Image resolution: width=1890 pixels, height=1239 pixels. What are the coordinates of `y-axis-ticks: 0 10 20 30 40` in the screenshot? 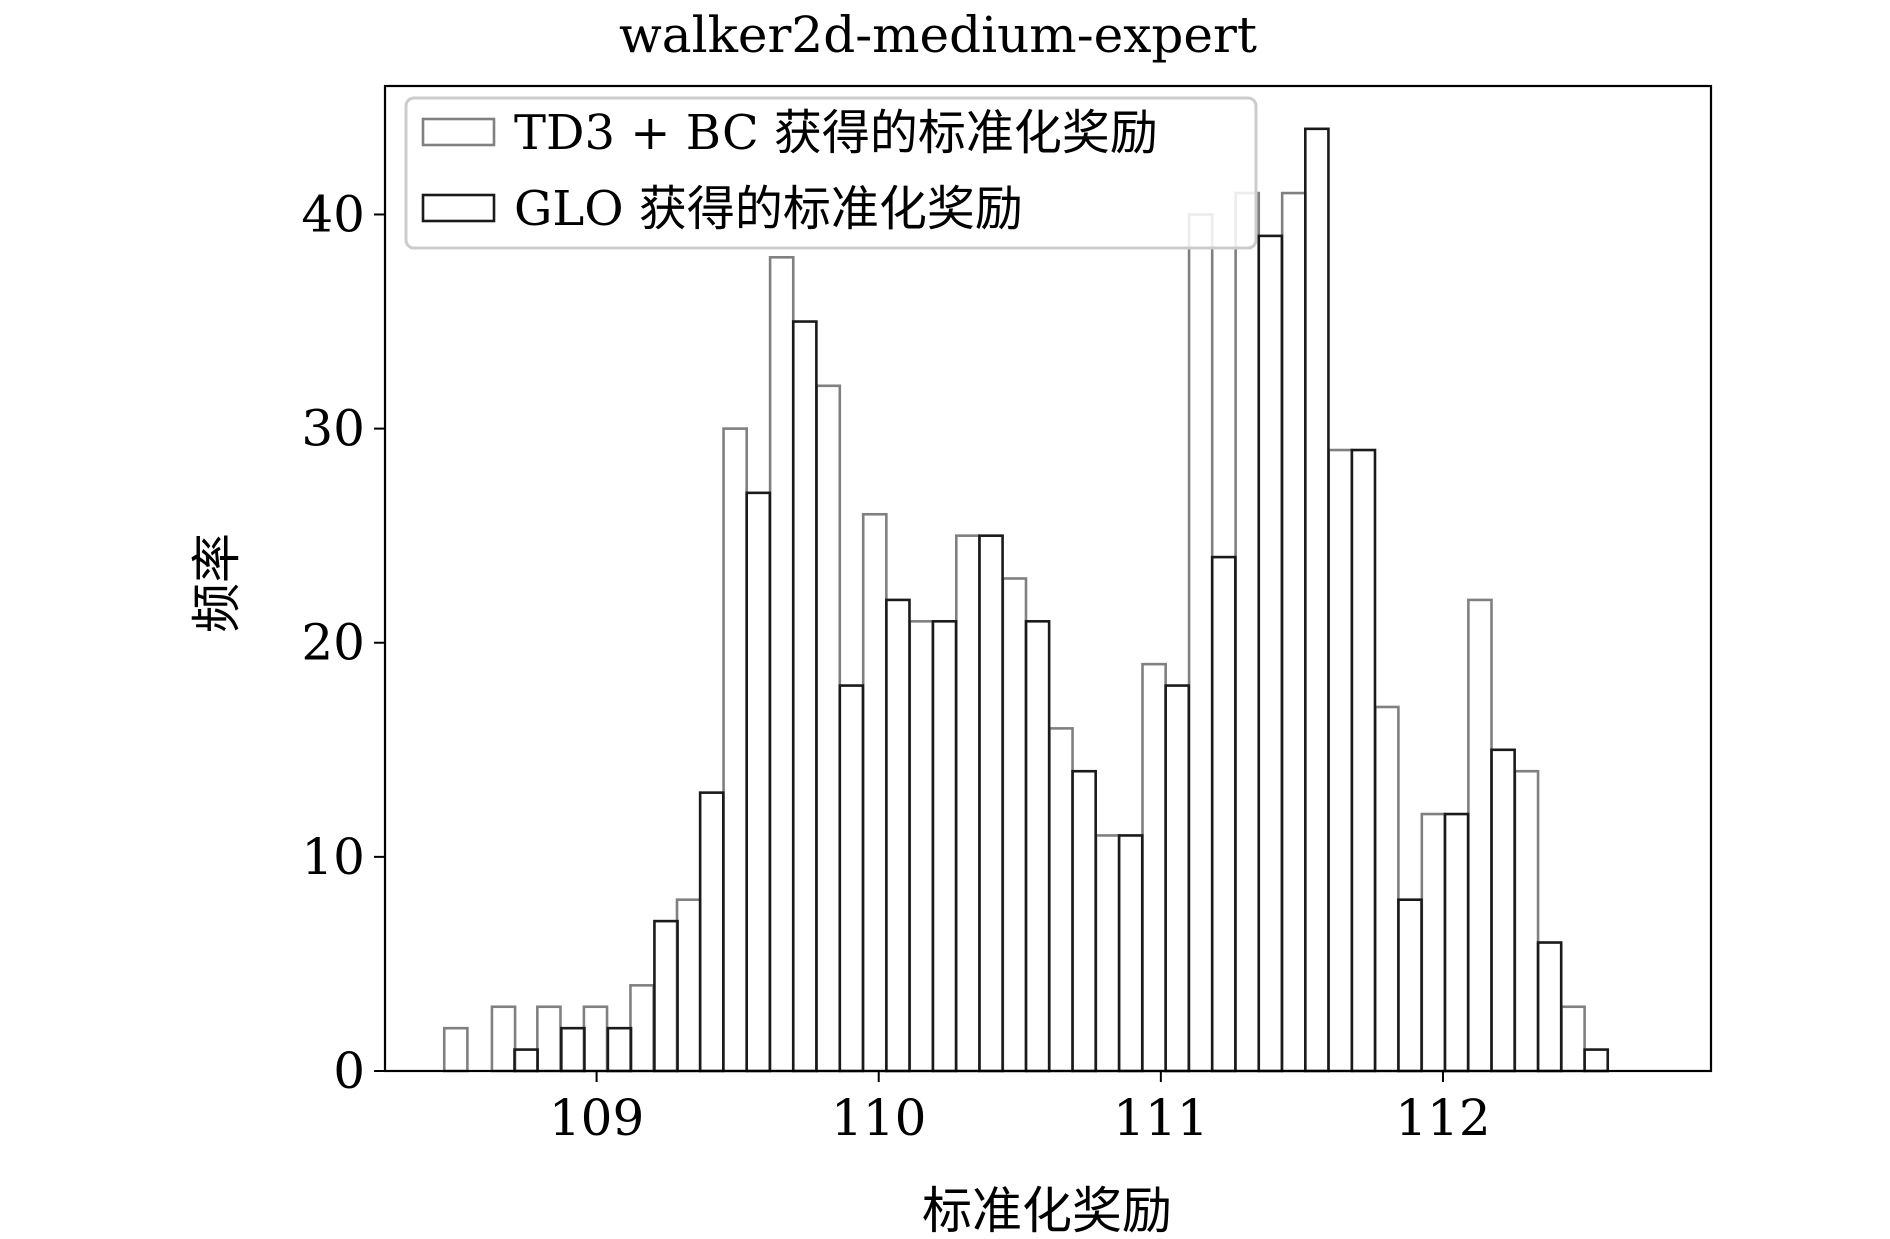 It's located at (343, 642).